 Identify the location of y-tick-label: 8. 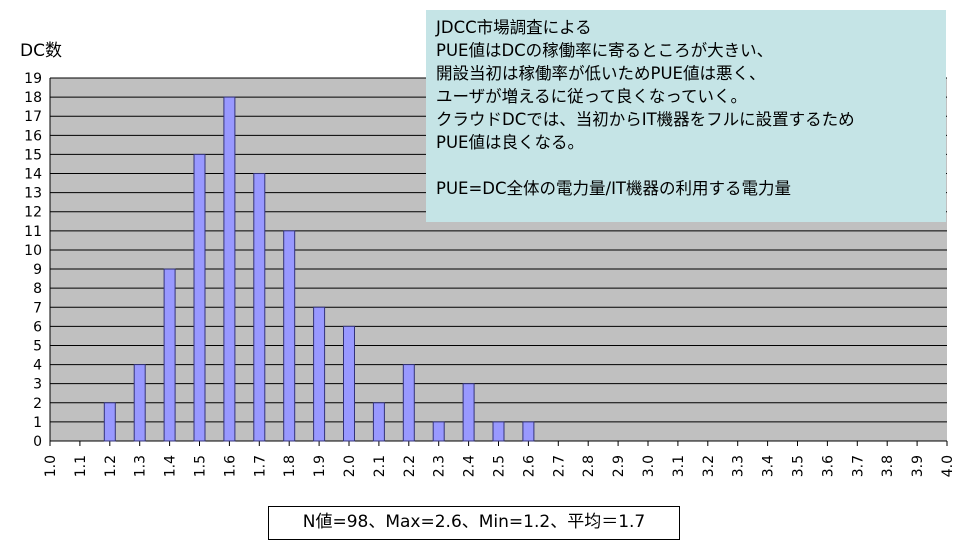
(37, 289).